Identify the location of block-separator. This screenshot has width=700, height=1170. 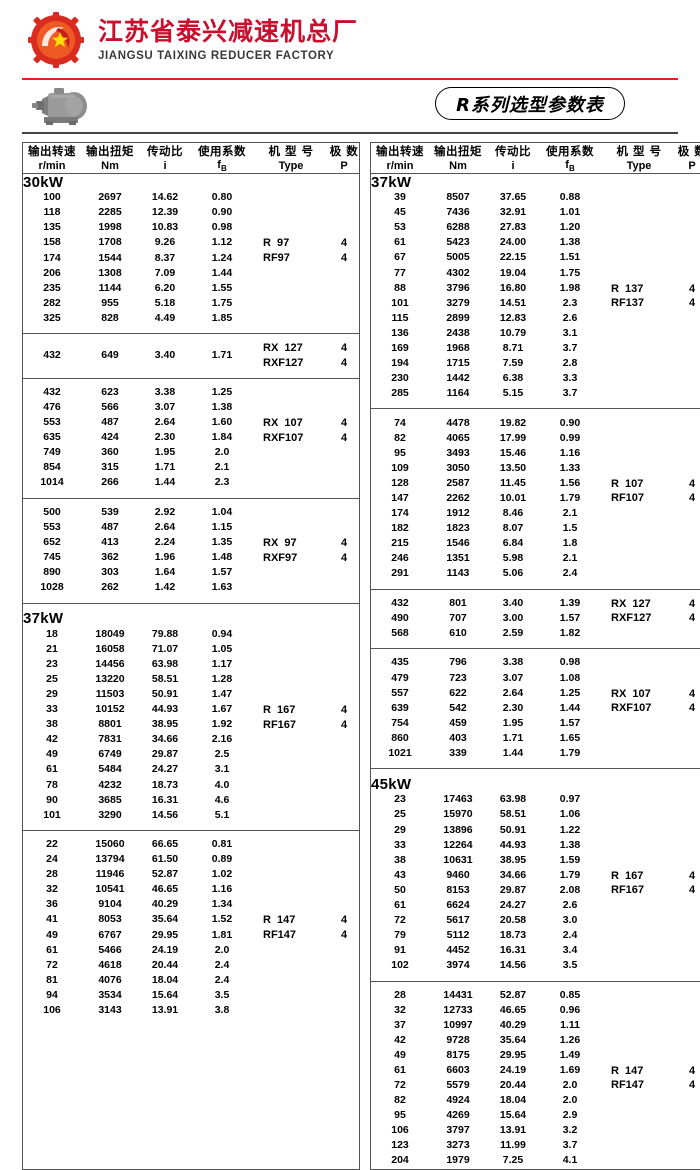
(191, 830).